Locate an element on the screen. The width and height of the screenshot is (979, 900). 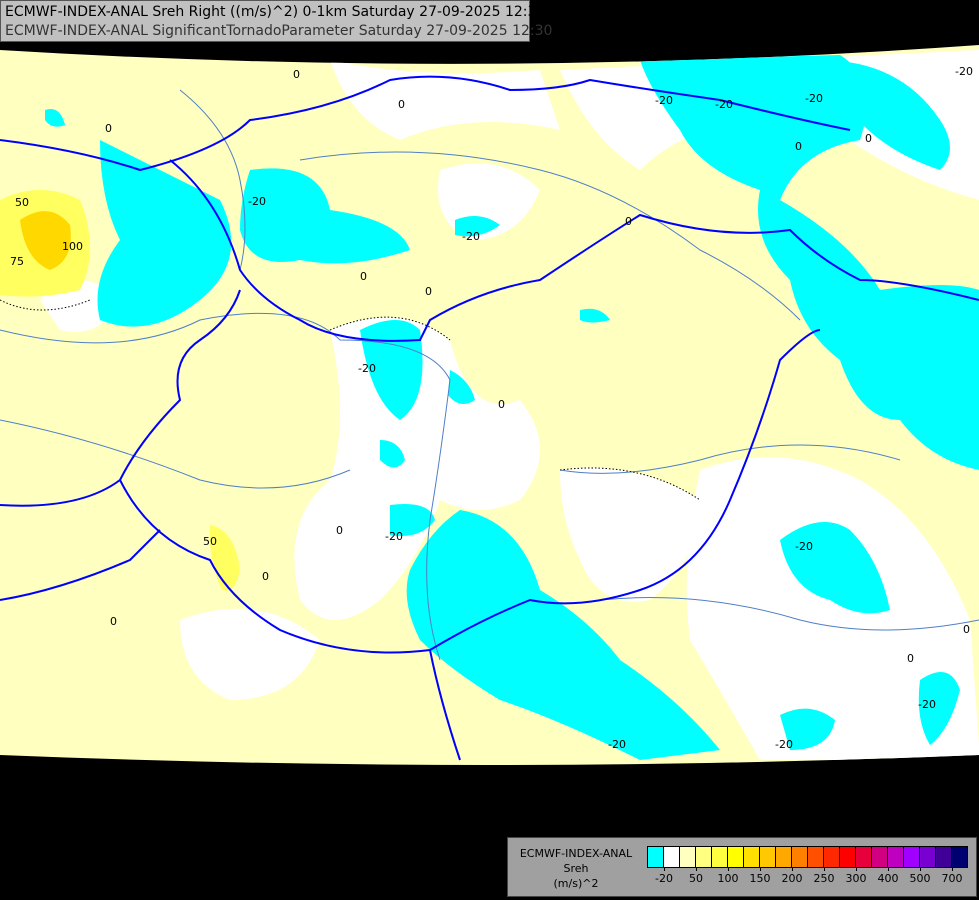
legend-swatches is located at coordinates (807, 857).